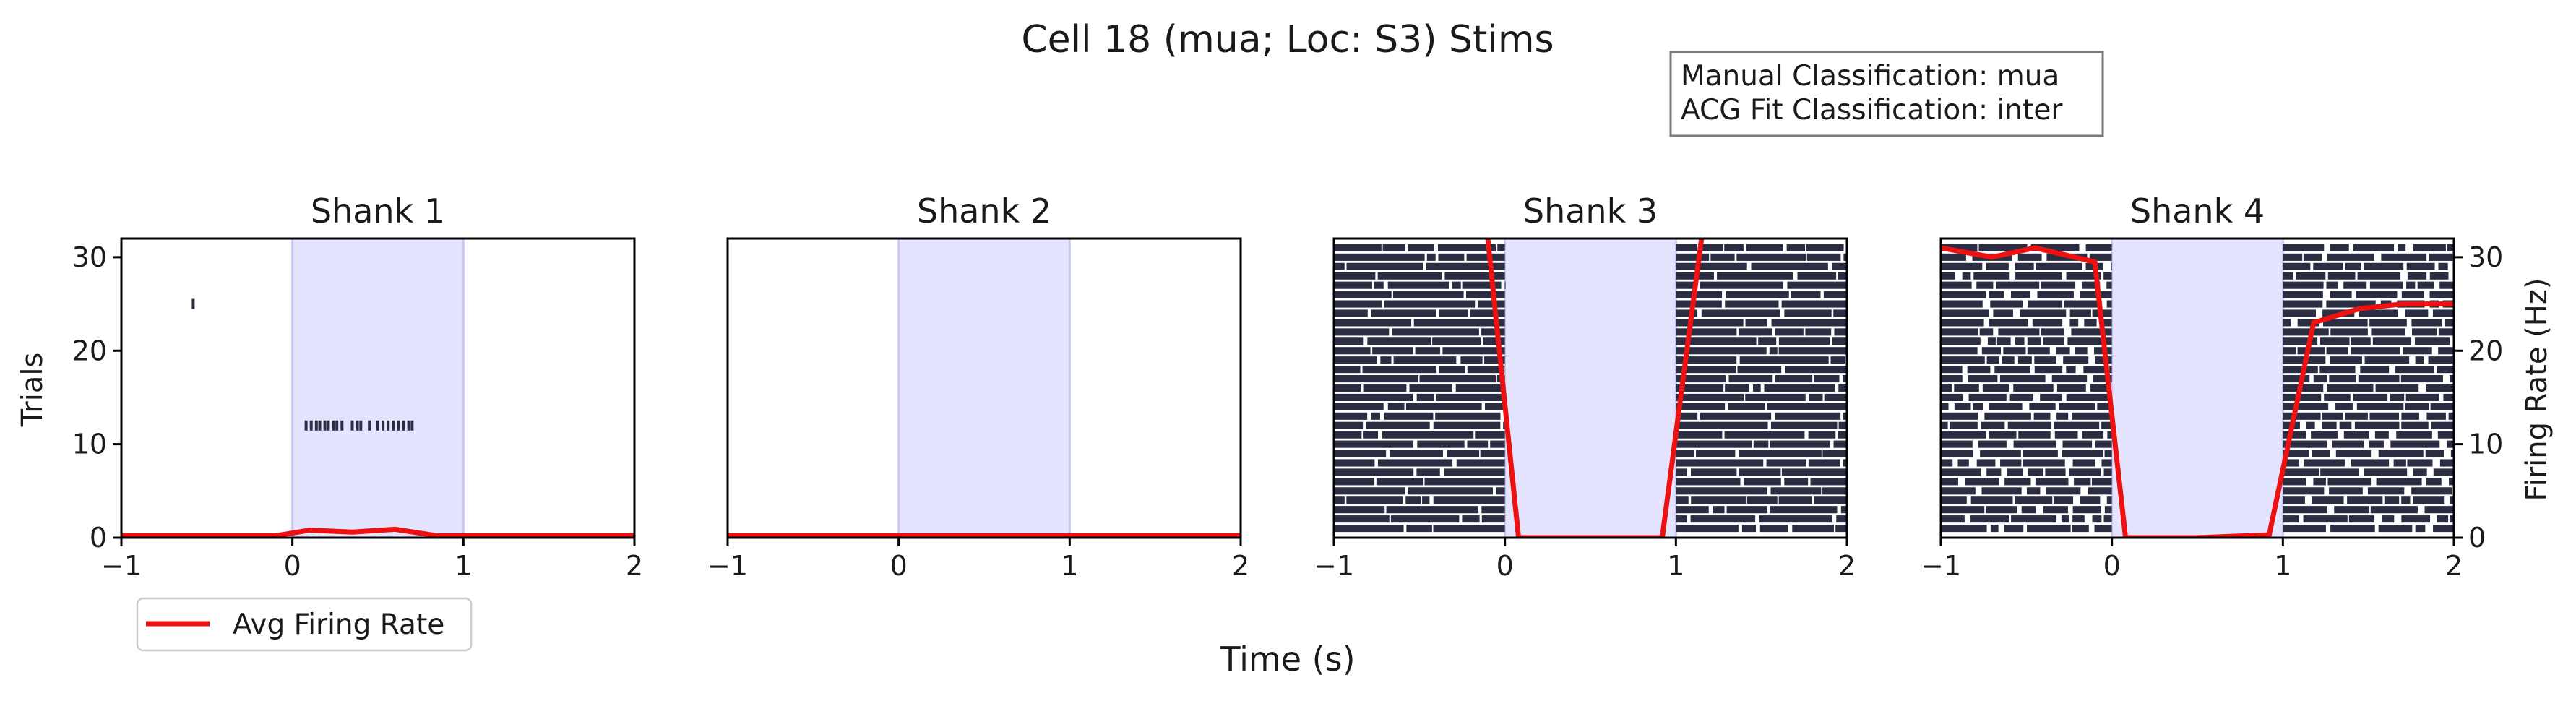 This screenshot has height=701, width=2576. I want to click on legend: Avg Firing Rate, so click(304, 624).